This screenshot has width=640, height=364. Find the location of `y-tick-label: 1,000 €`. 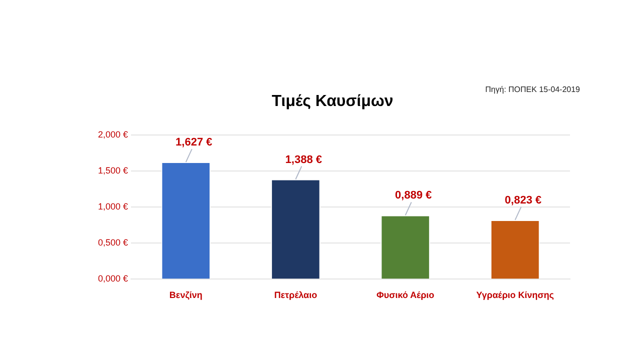

y-tick-label: 1,000 € is located at coordinates (113, 207).